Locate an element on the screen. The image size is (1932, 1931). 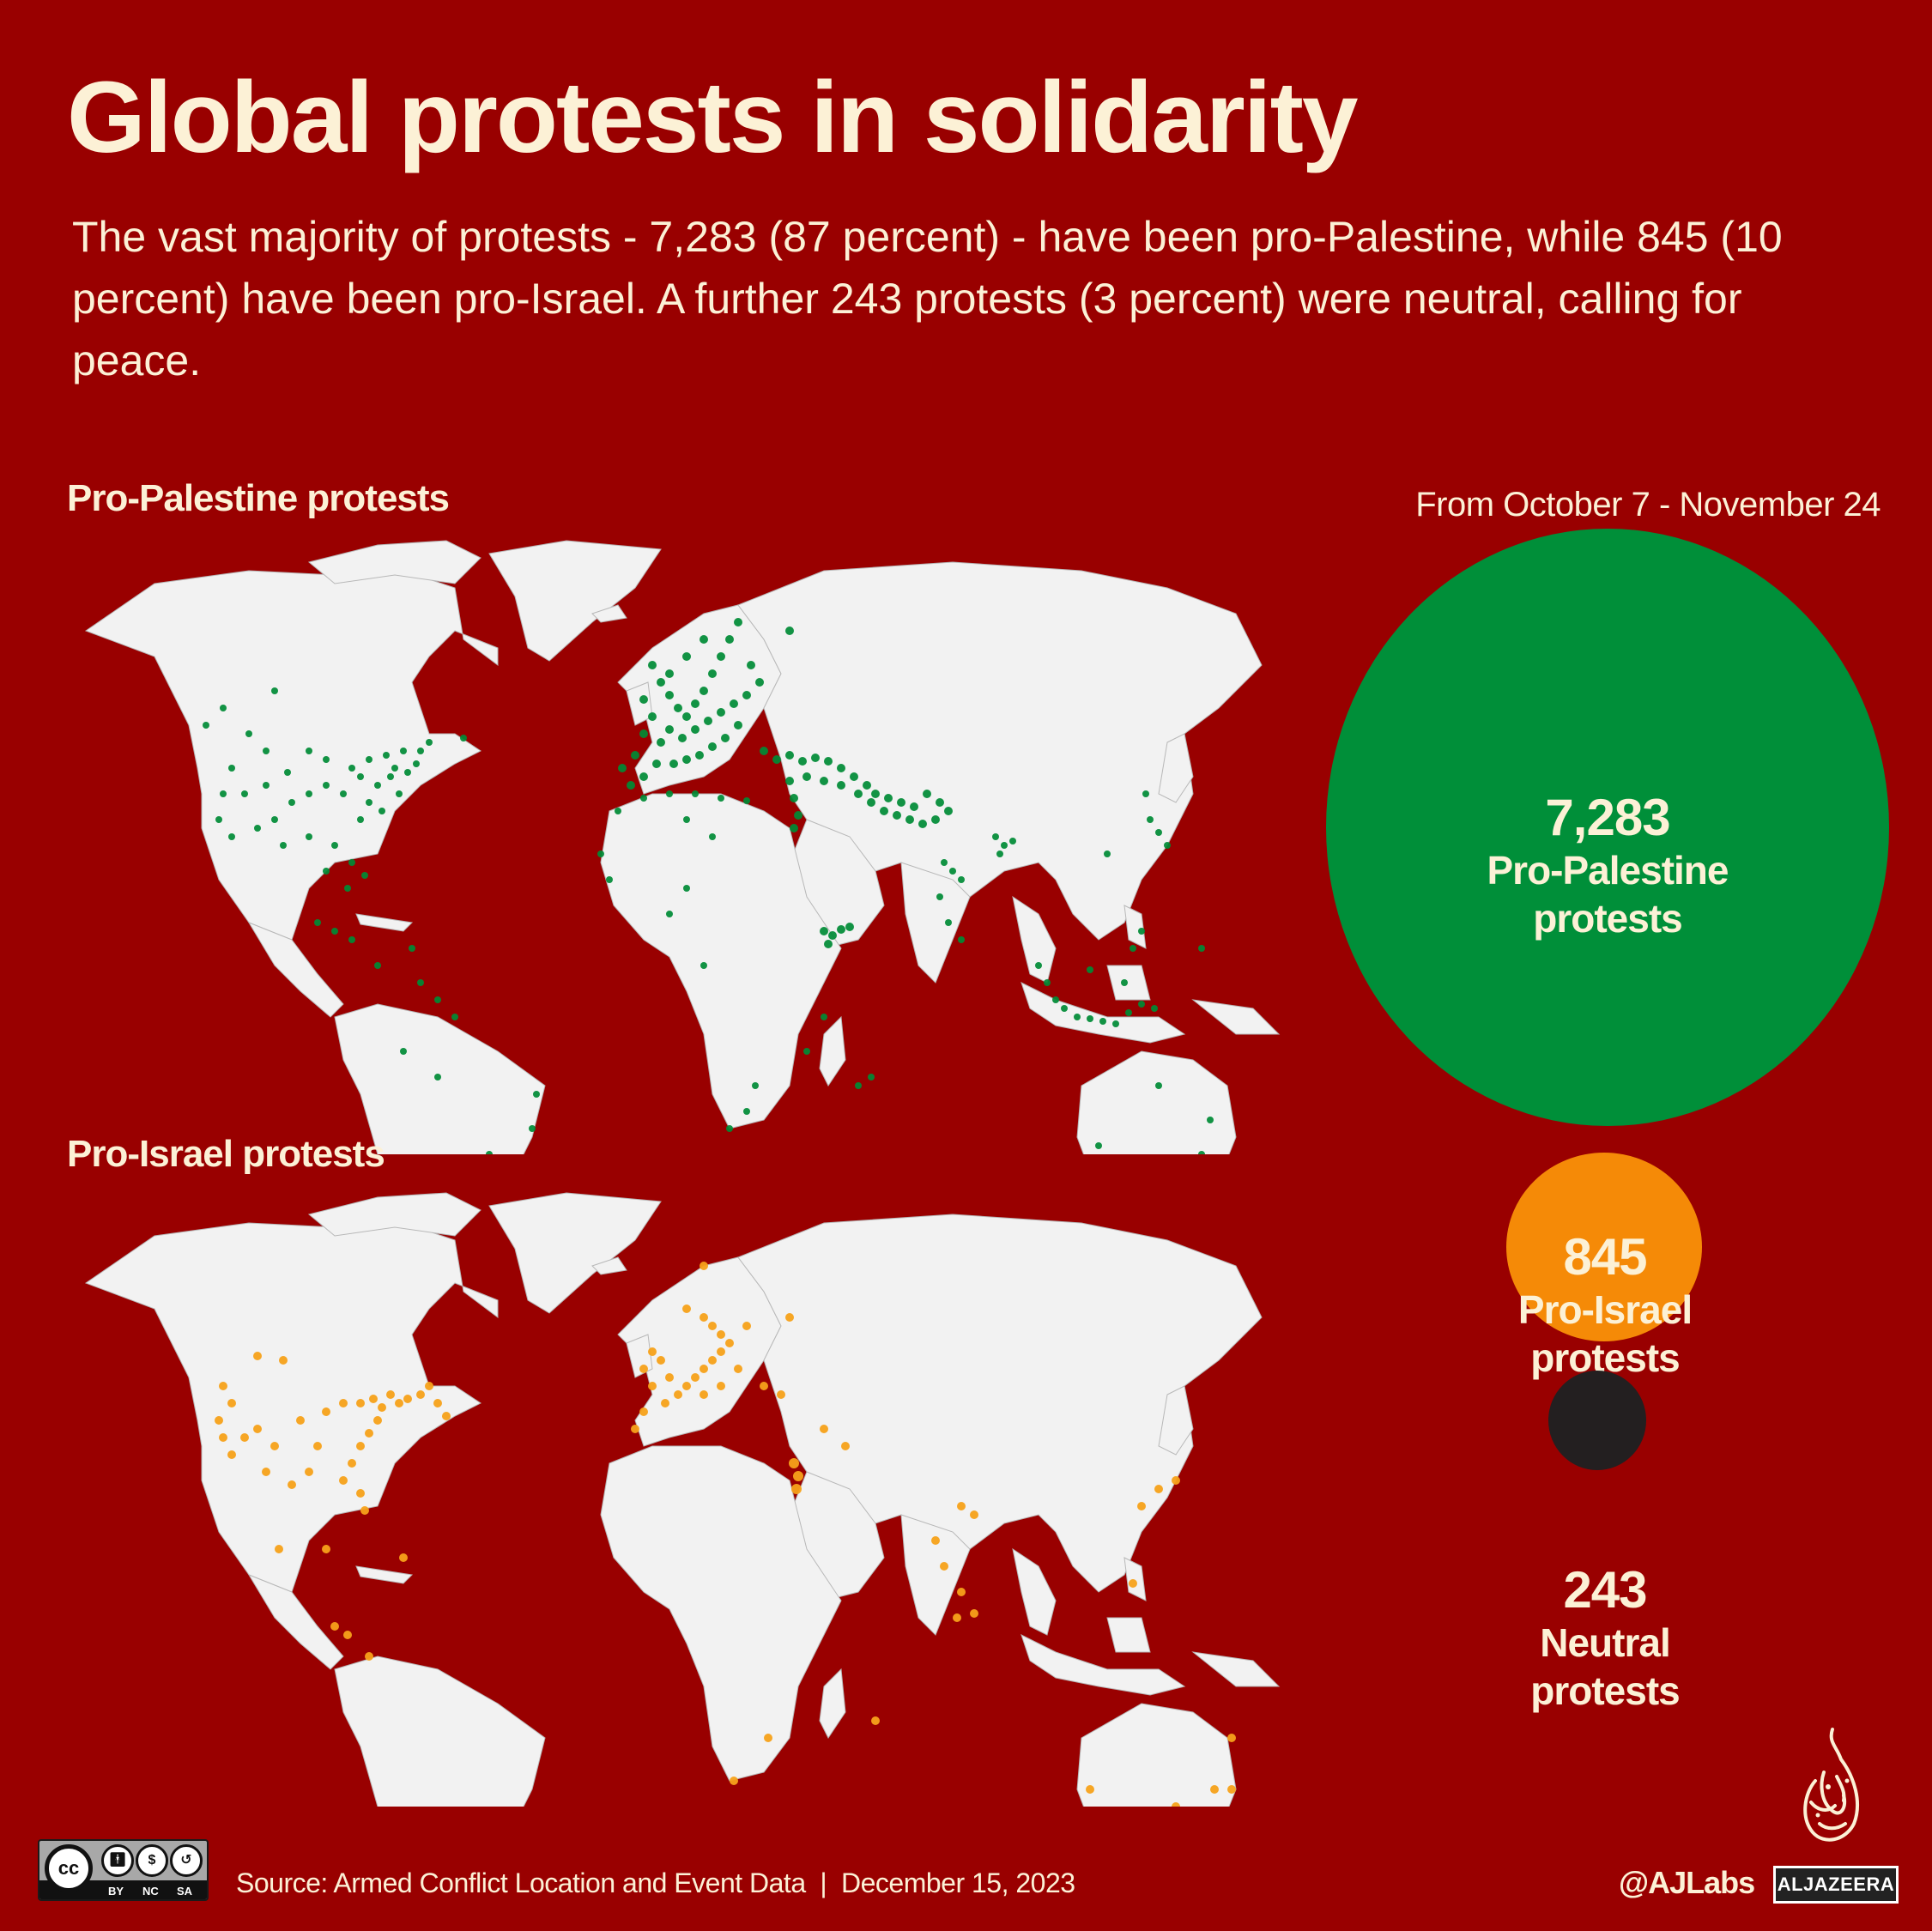
cc-license-badge: cc 🚹︎ $ ↺ BY NC SA is located at coordinates (124, 1870).